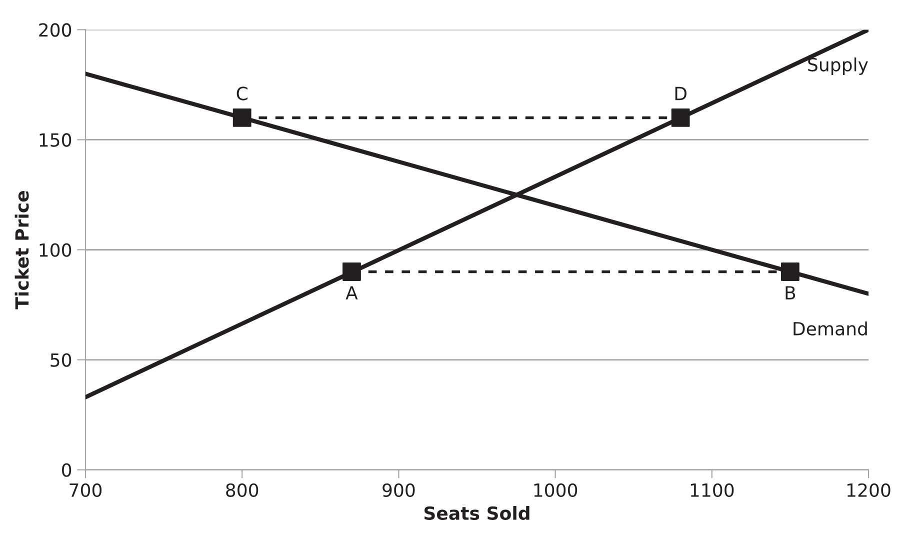 The height and width of the screenshot is (540, 900). I want to click on x-tick-label: 1200, so click(869, 490).